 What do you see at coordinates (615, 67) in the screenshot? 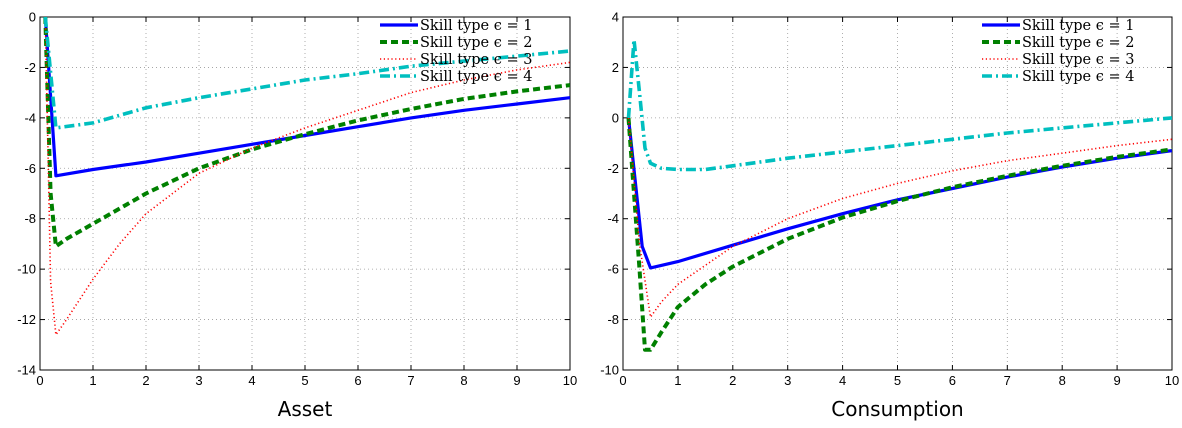
I see `y-tick-label: 2` at bounding box center [615, 67].